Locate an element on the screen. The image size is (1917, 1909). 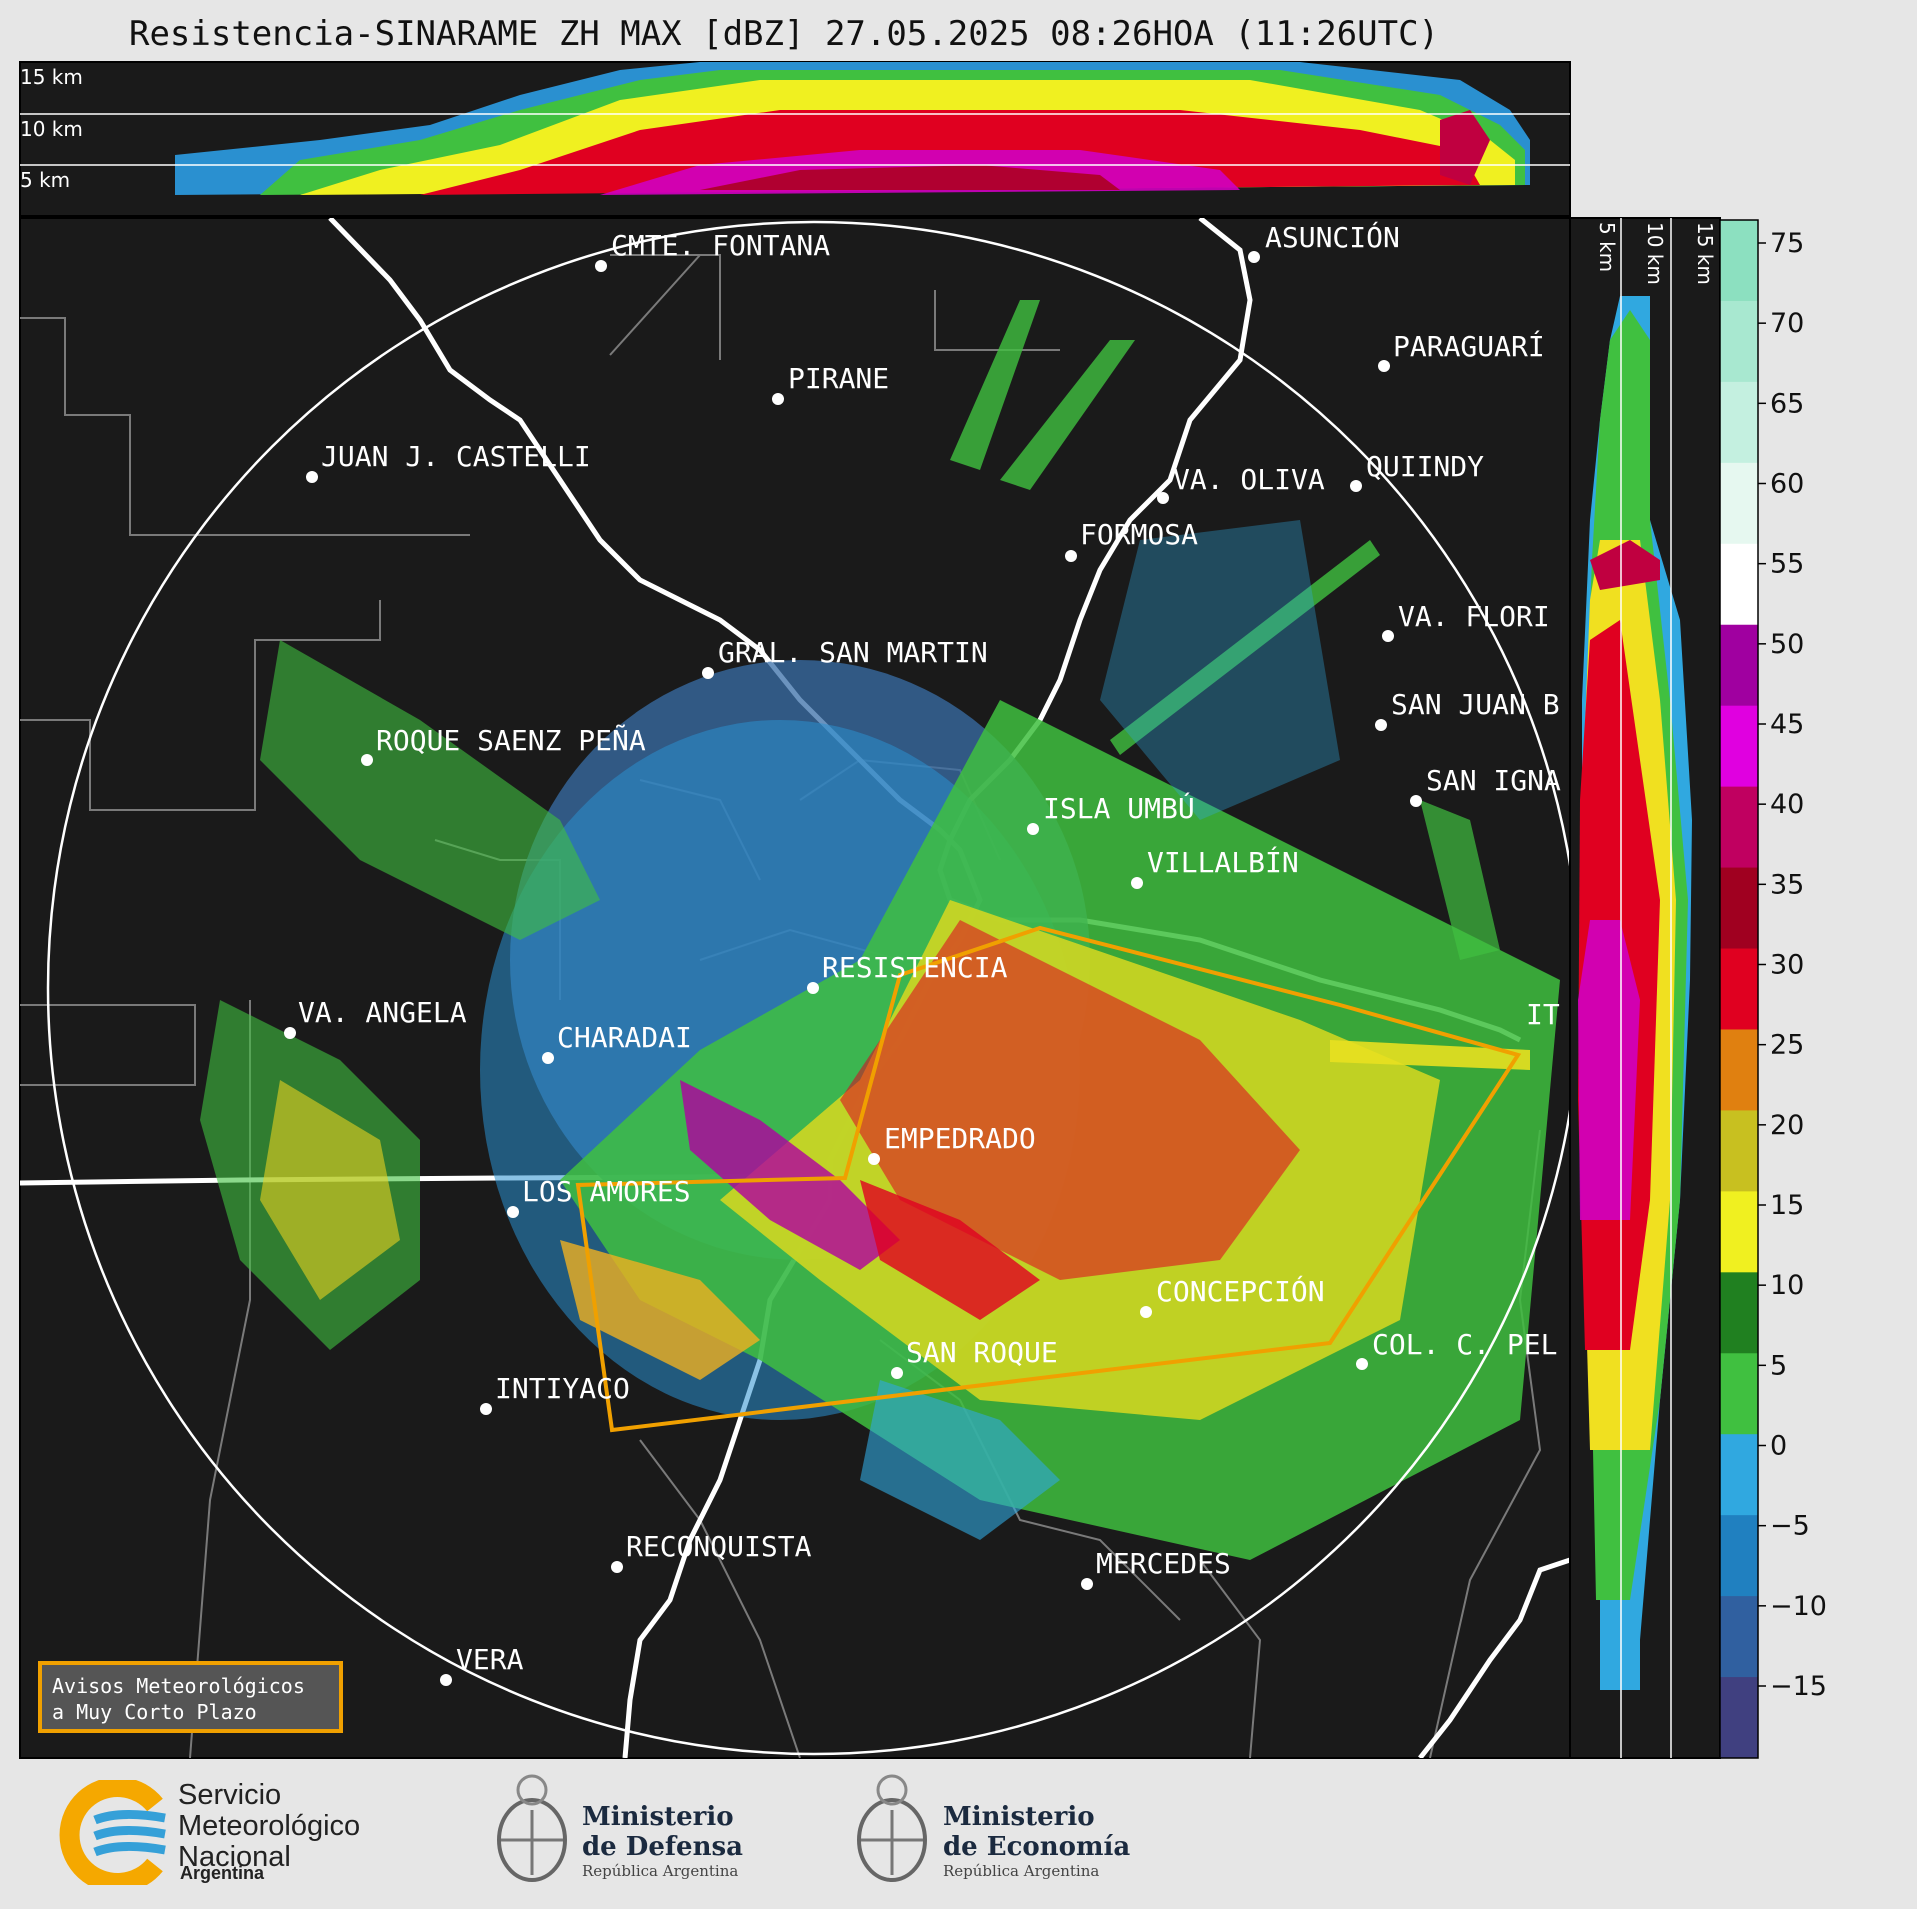
economia-line2: de Economía is located at coordinates (1037, 1847).